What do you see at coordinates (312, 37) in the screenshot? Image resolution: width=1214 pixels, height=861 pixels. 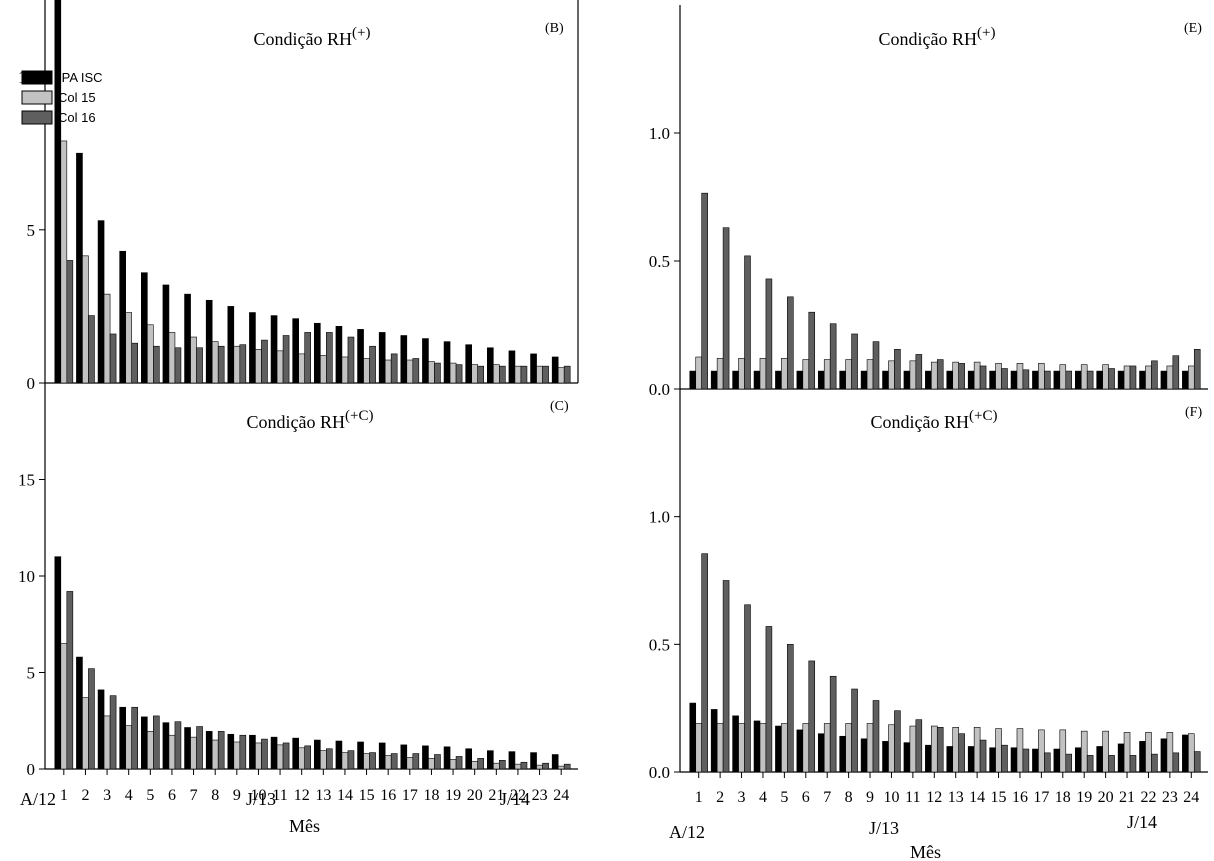 I see `panel-title: Condição RH(+)` at bounding box center [312, 37].